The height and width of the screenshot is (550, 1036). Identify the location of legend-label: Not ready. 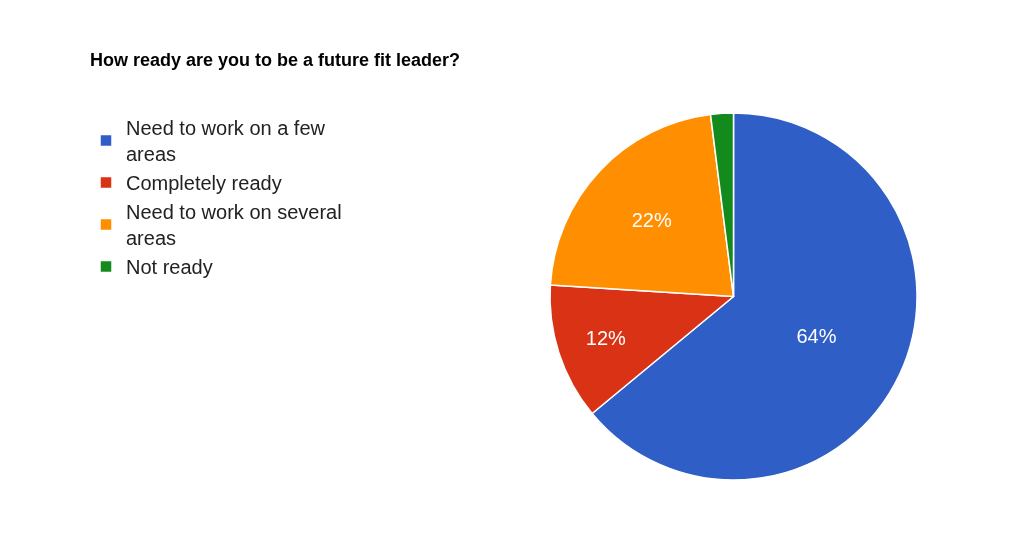
(169, 267).